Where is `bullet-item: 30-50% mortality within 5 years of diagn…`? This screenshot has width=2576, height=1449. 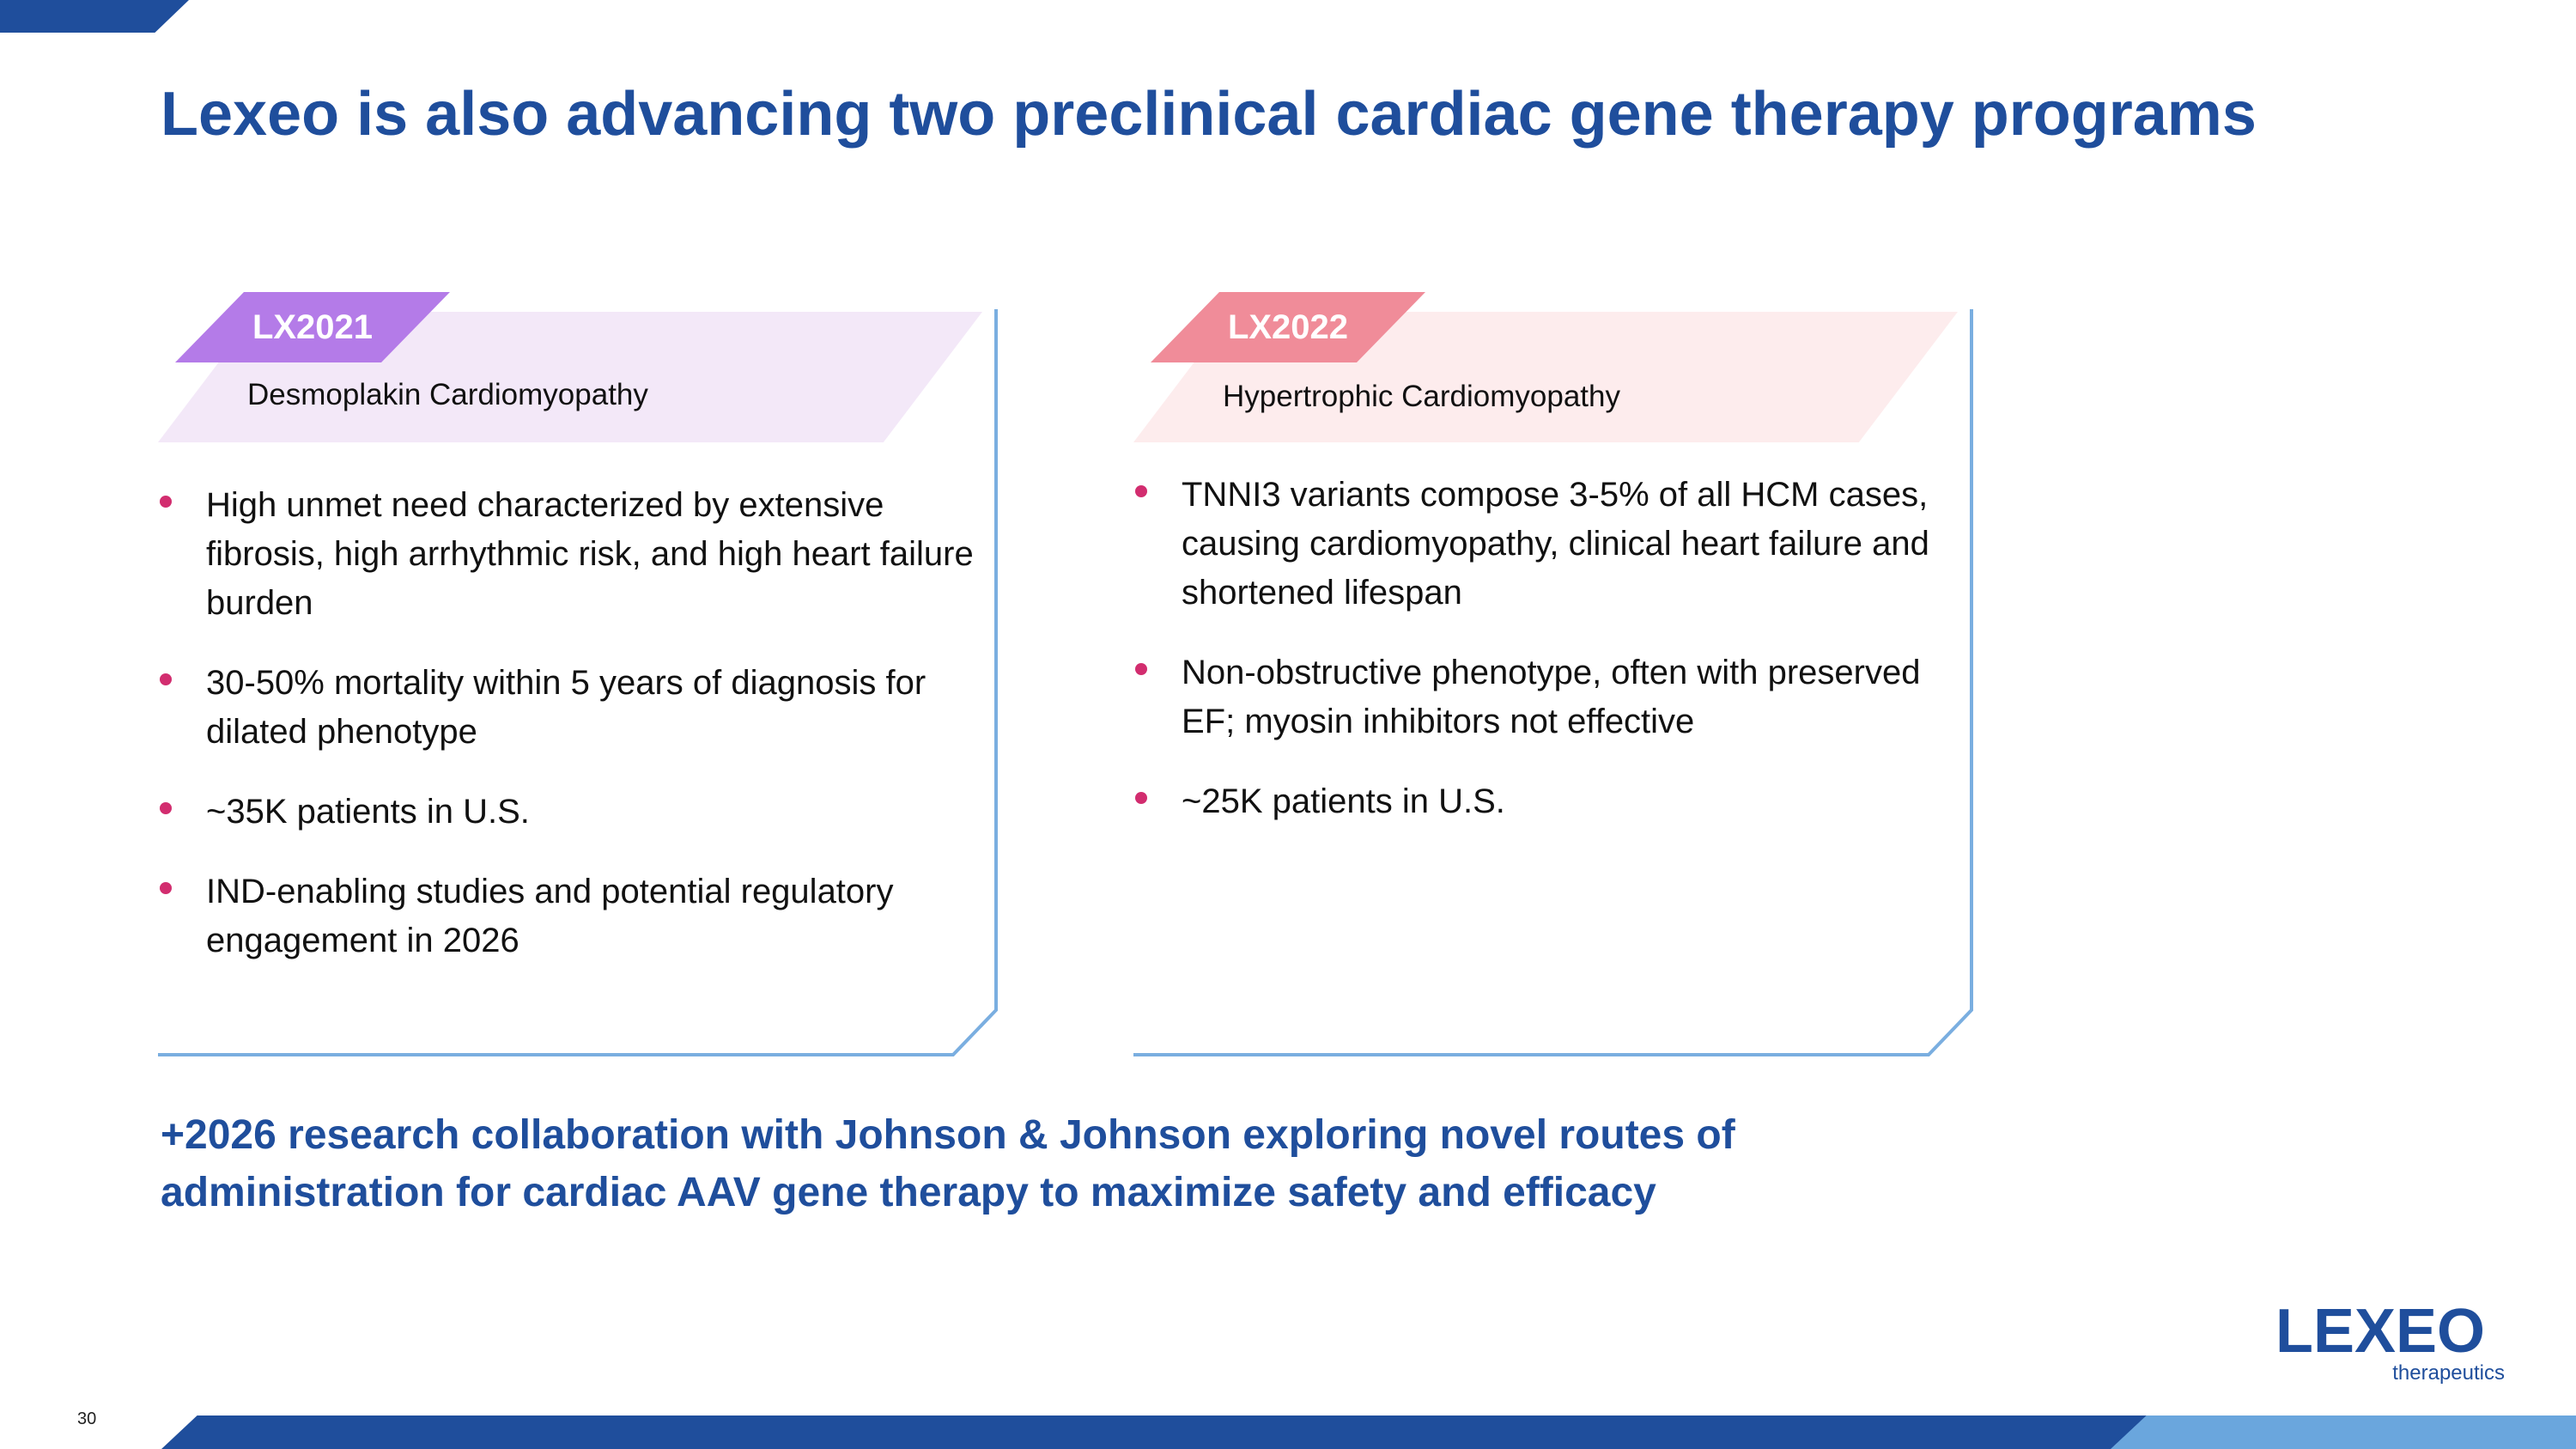
bullet-item: 30-50% mortality within 5 years of diagn… is located at coordinates (570, 708).